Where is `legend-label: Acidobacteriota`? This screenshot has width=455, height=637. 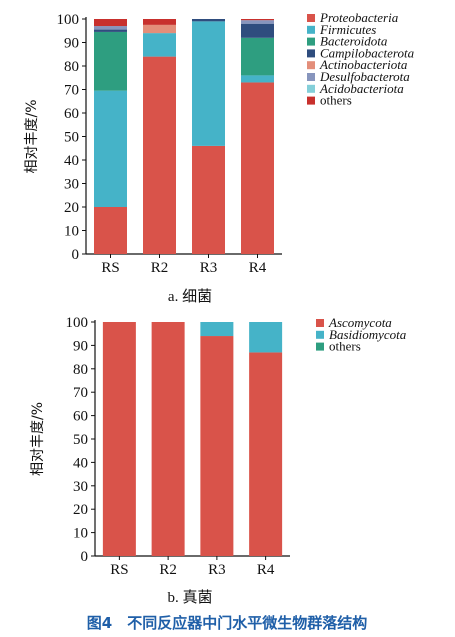 legend-label: Acidobacteriota is located at coordinates (361, 88).